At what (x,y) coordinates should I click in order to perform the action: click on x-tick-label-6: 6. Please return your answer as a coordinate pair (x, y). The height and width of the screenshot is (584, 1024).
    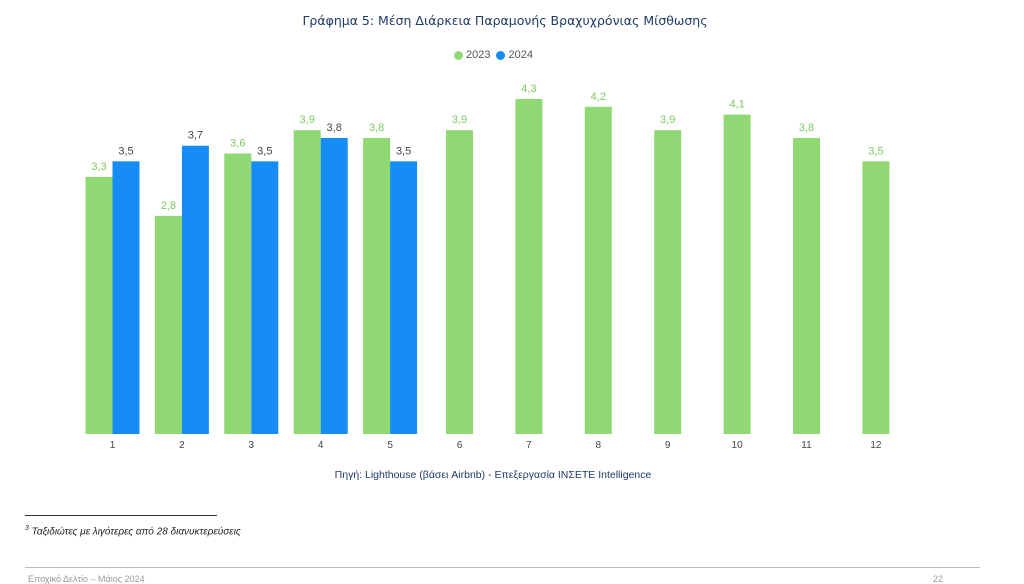
    Looking at the image, I should click on (460, 445).